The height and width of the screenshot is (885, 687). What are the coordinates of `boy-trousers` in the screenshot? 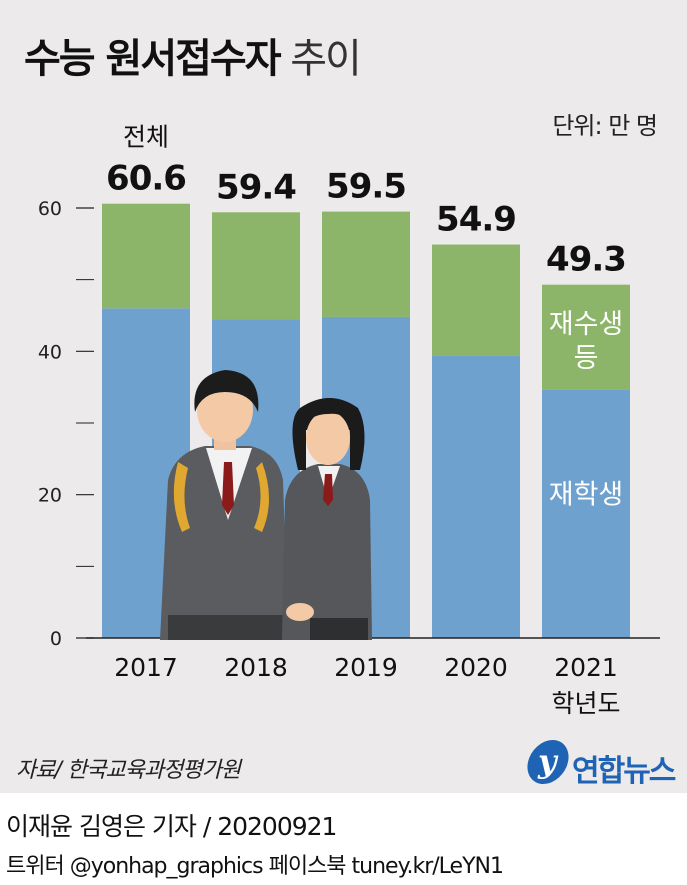 It's located at (228, 627).